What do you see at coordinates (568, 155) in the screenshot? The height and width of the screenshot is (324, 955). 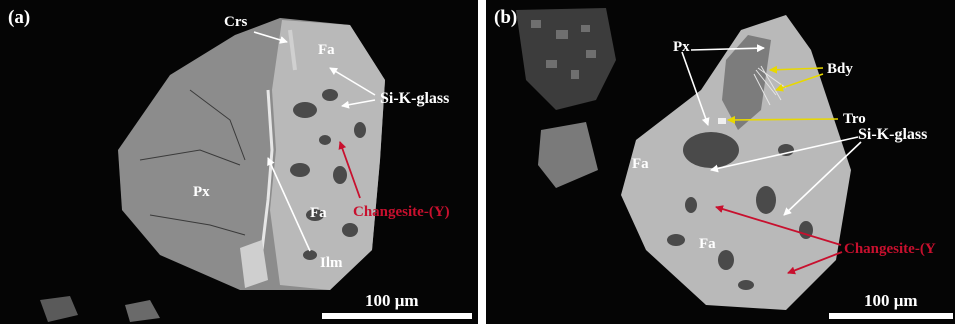 I see `isolated-grain` at bounding box center [568, 155].